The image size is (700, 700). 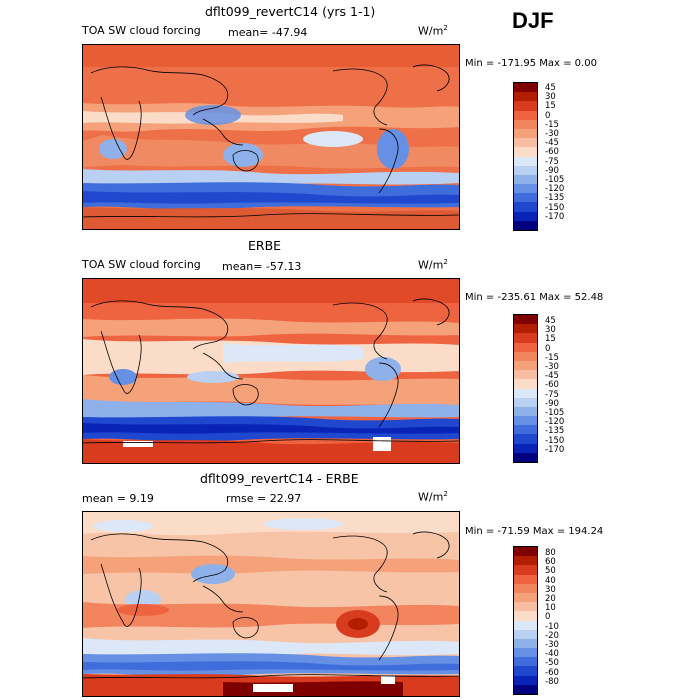 I want to click on panel3-level-label: 20, so click(x=550, y=599).